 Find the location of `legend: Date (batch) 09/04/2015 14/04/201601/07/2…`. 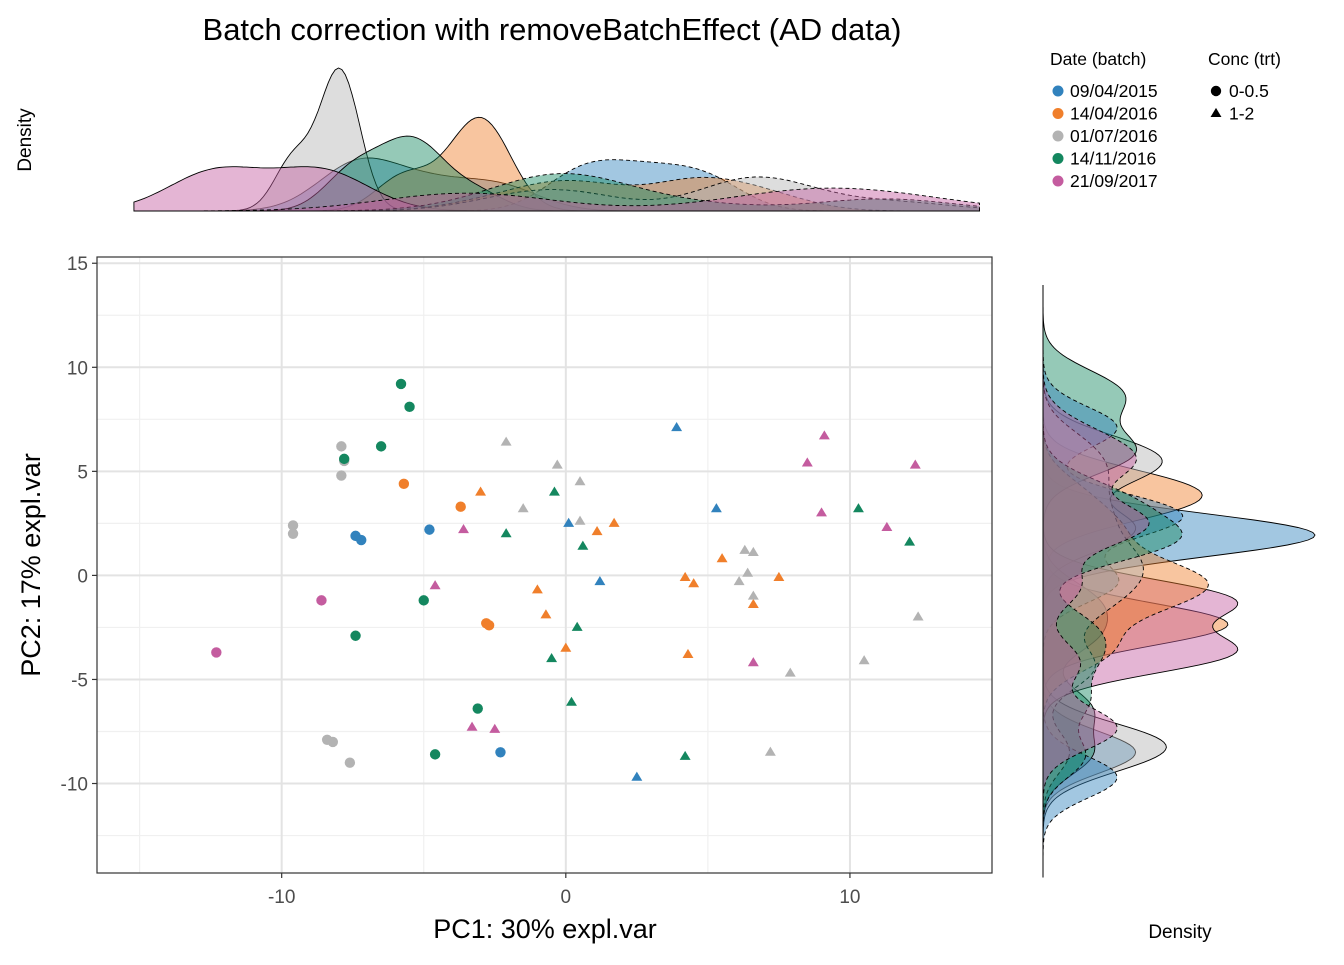

legend: Date (batch) 09/04/2015 14/04/201601/07/2… is located at coordinates (1165, 120).